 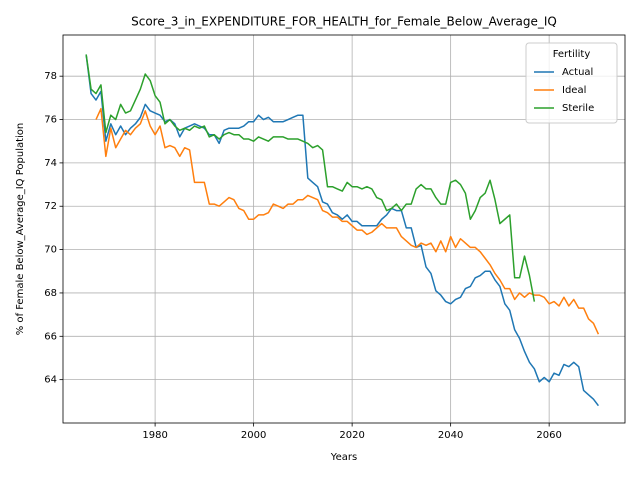 I want to click on y-tick-label: 66, so click(x=50, y=336).